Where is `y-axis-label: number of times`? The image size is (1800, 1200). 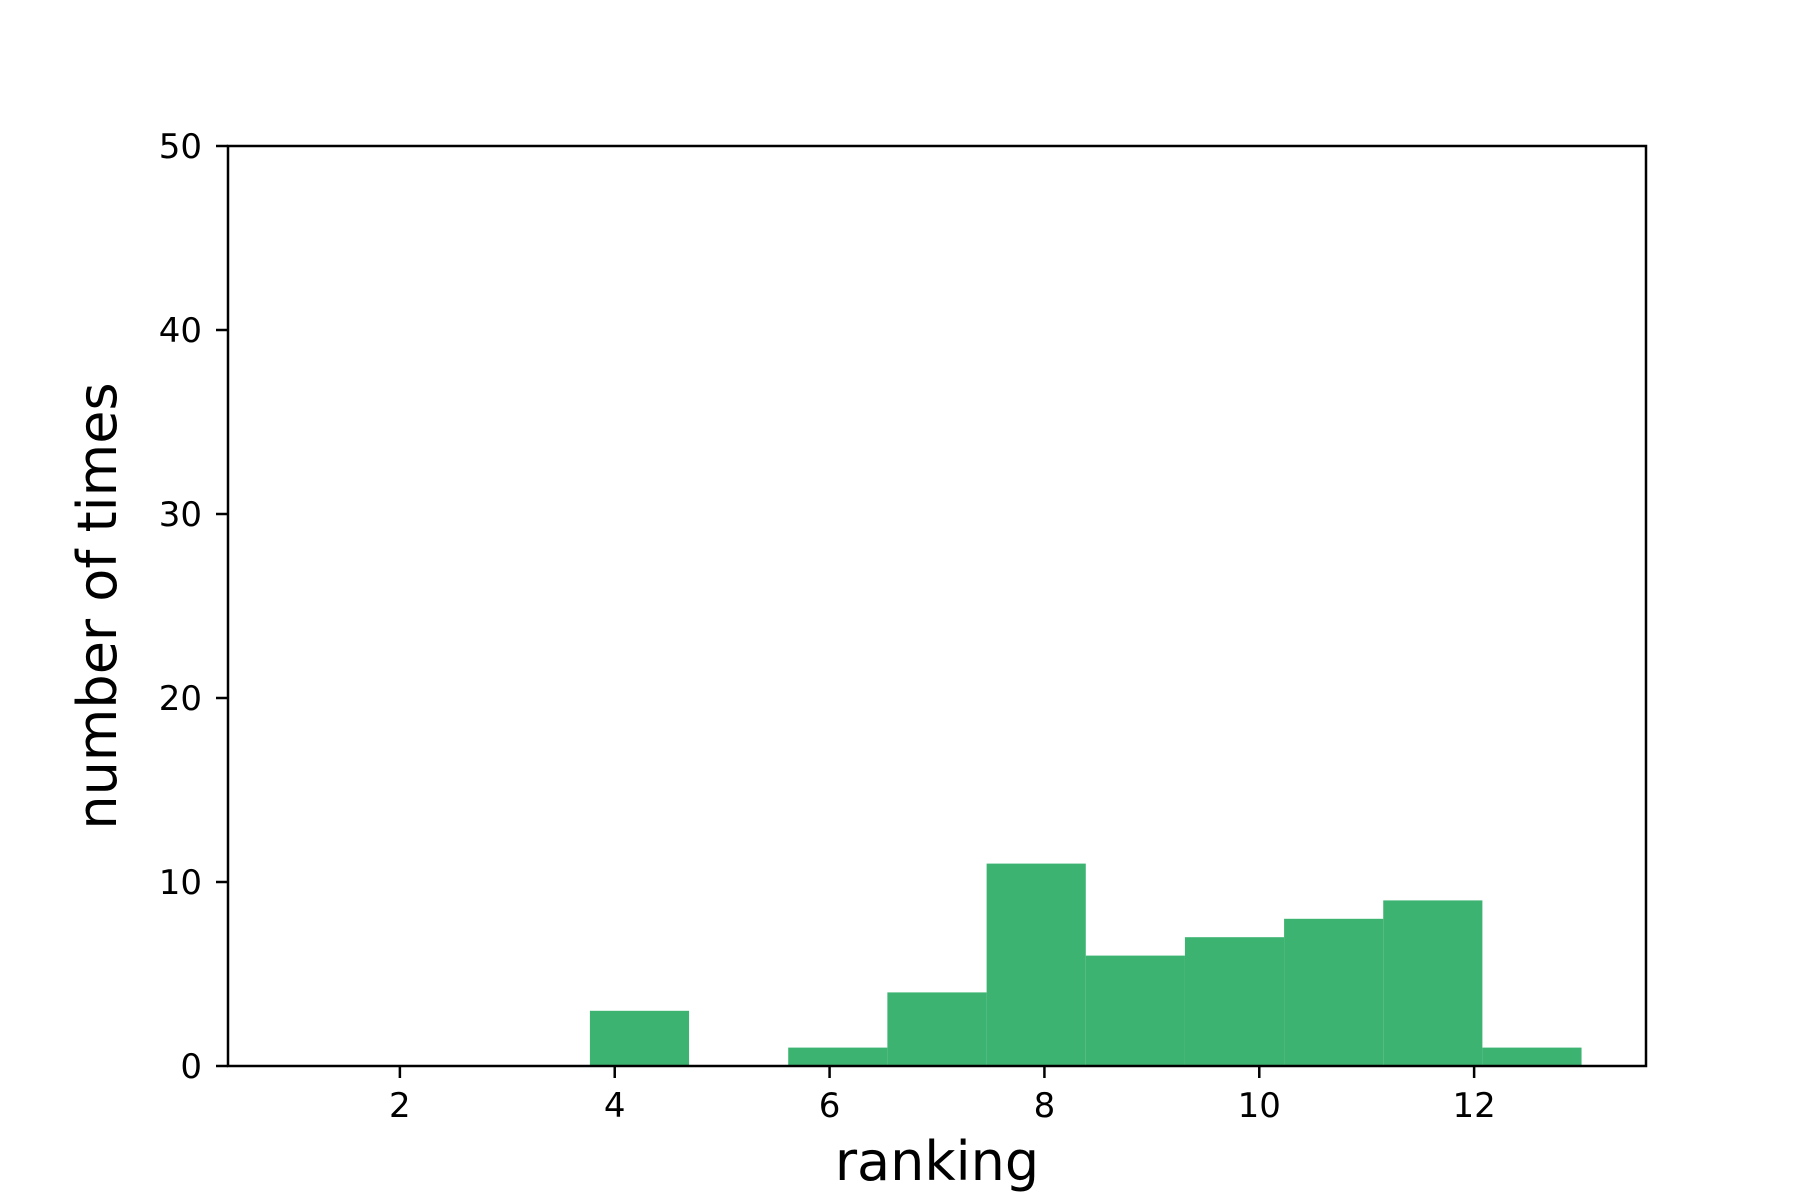 y-axis-label: number of times is located at coordinates (97, 605).